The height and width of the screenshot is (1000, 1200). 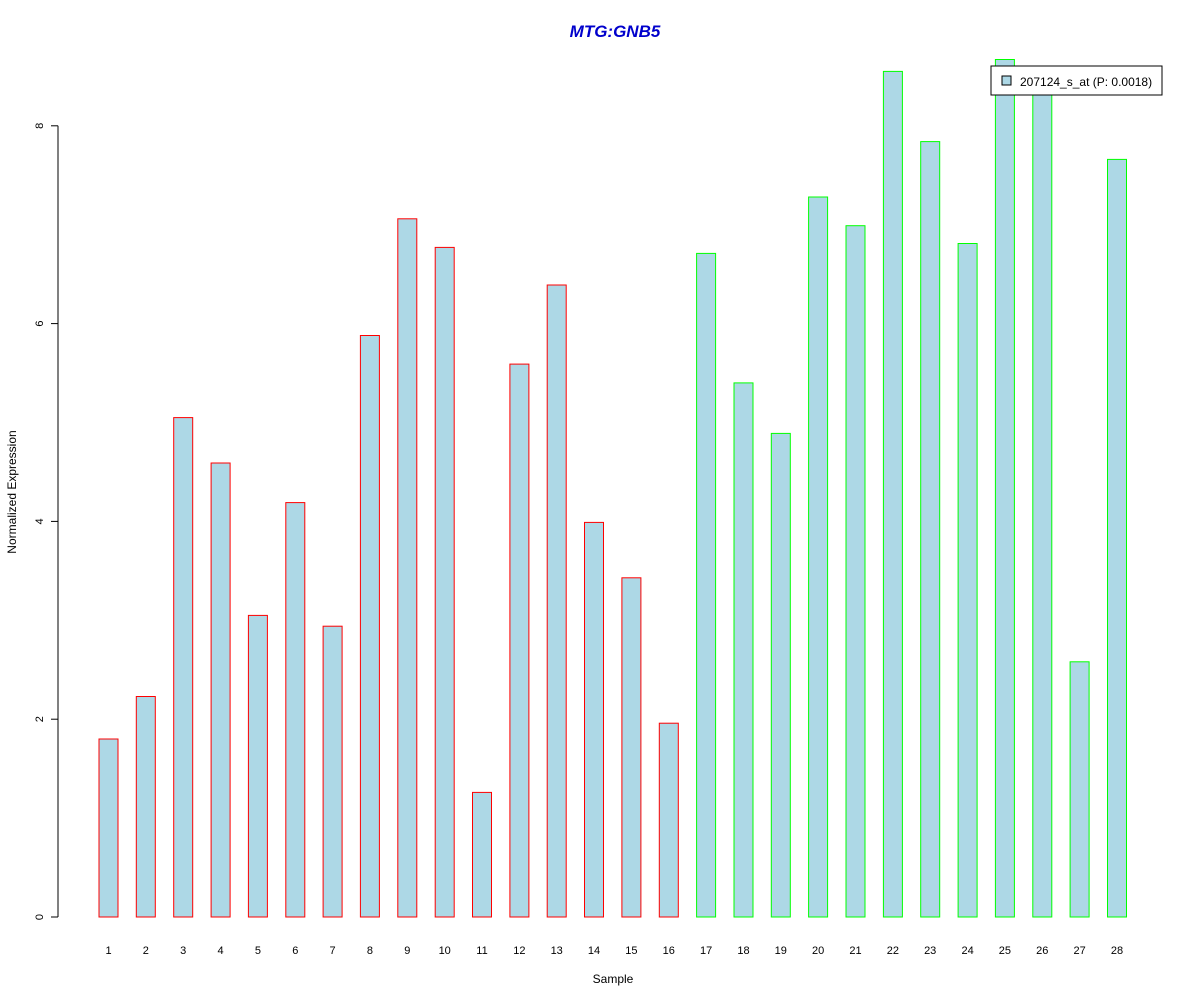 I want to click on y-tick-label: 6, so click(x=40, y=324).